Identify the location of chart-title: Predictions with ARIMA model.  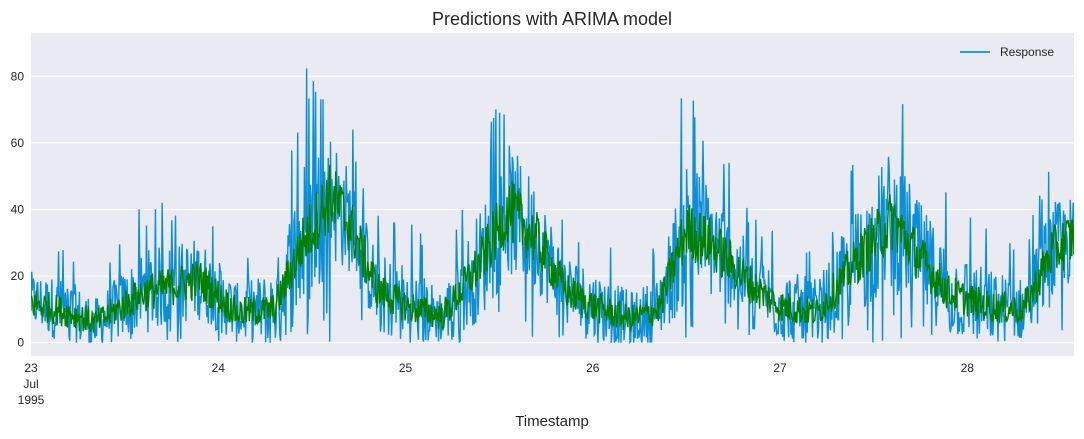
(552, 19).